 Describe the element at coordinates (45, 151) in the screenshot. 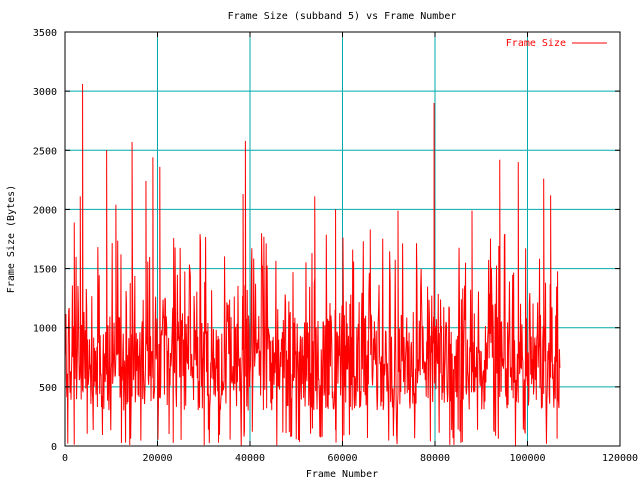

I see `y-tick-label: 2500` at that location.